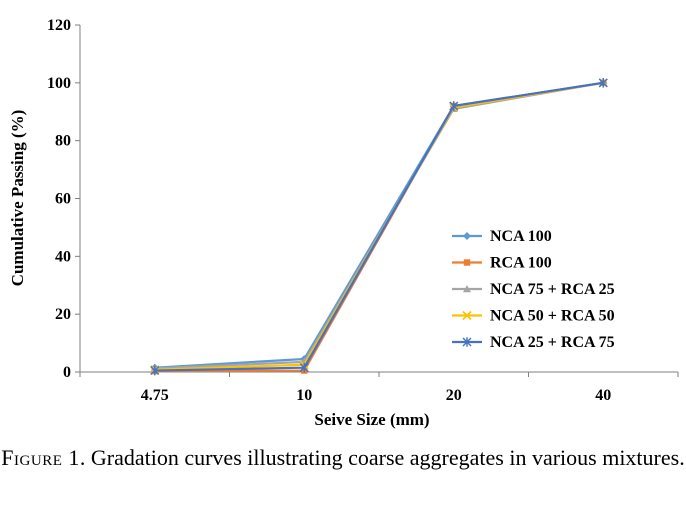 Image resolution: width=686 pixels, height=522 pixels. I want to click on legend-label: RCA 100, so click(521, 263).